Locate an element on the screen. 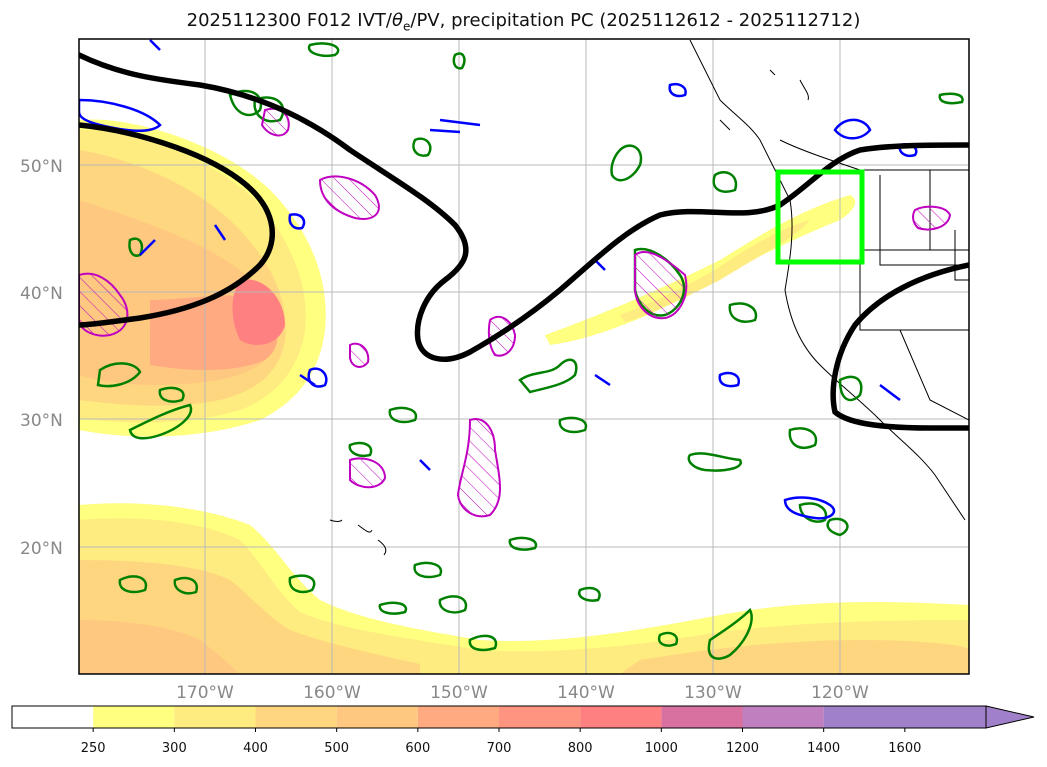 The width and height of the screenshot is (1047, 767). colorbar: 250 300 400 500 600 700 800 1000 1200 1400 1600 is located at coordinates (523, 730).